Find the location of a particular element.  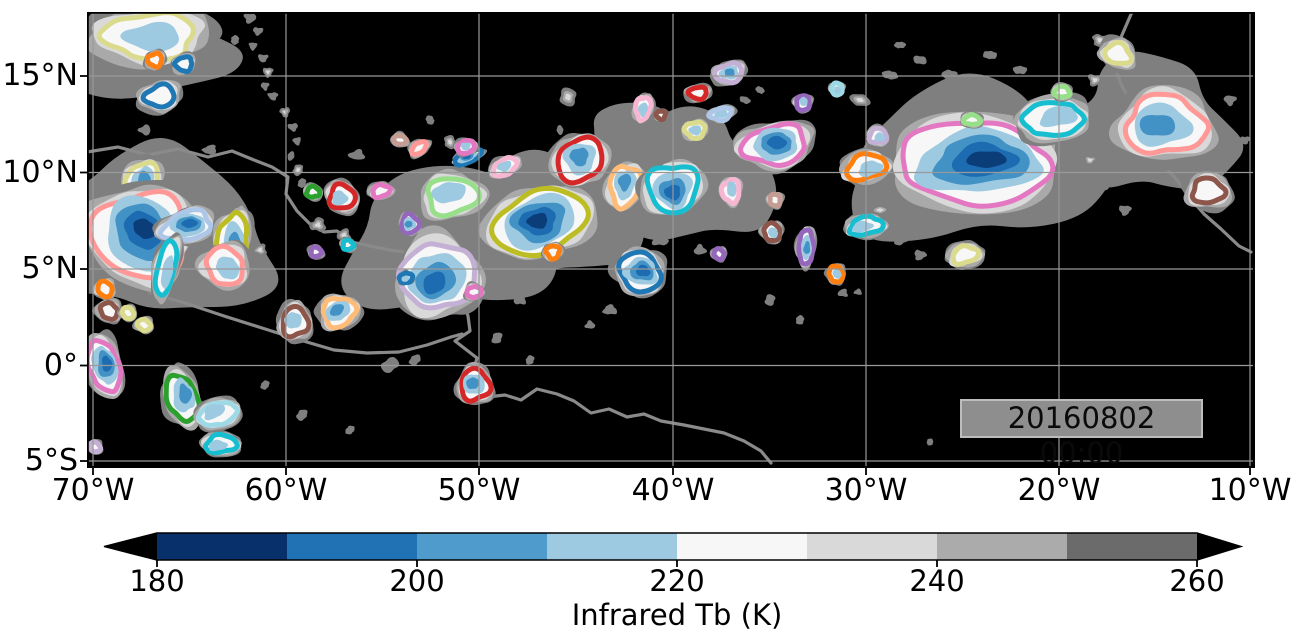

colorbar-outline is located at coordinates (673, 546).